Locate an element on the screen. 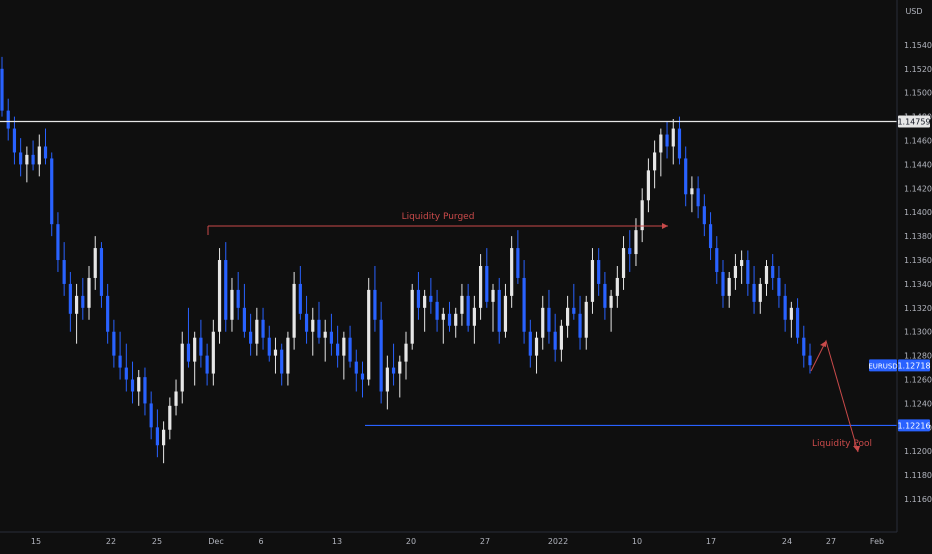 The height and width of the screenshot is (554, 932). support-price-text: 1.12216 is located at coordinates (913, 425).